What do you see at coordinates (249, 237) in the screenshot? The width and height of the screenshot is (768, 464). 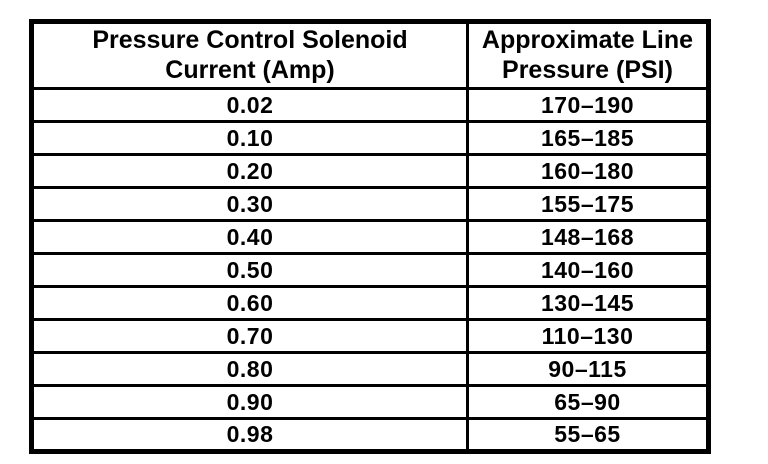 I see `current-value-cell: 0.40` at bounding box center [249, 237].